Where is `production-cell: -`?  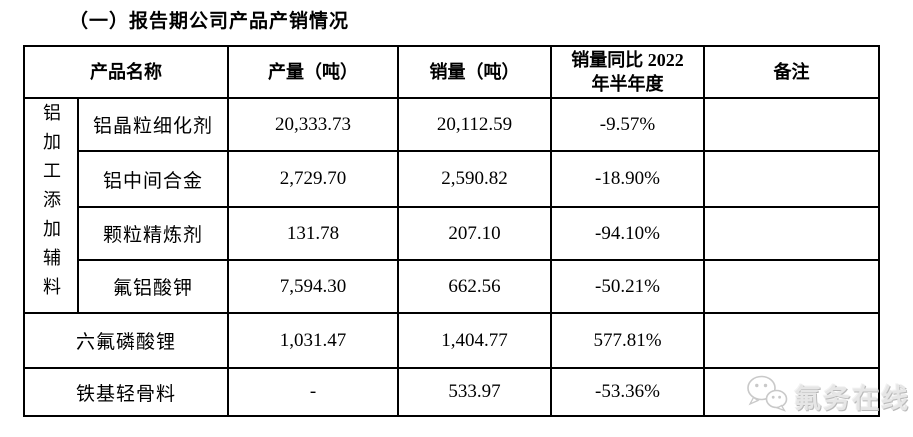
production-cell: - is located at coordinates (313, 392).